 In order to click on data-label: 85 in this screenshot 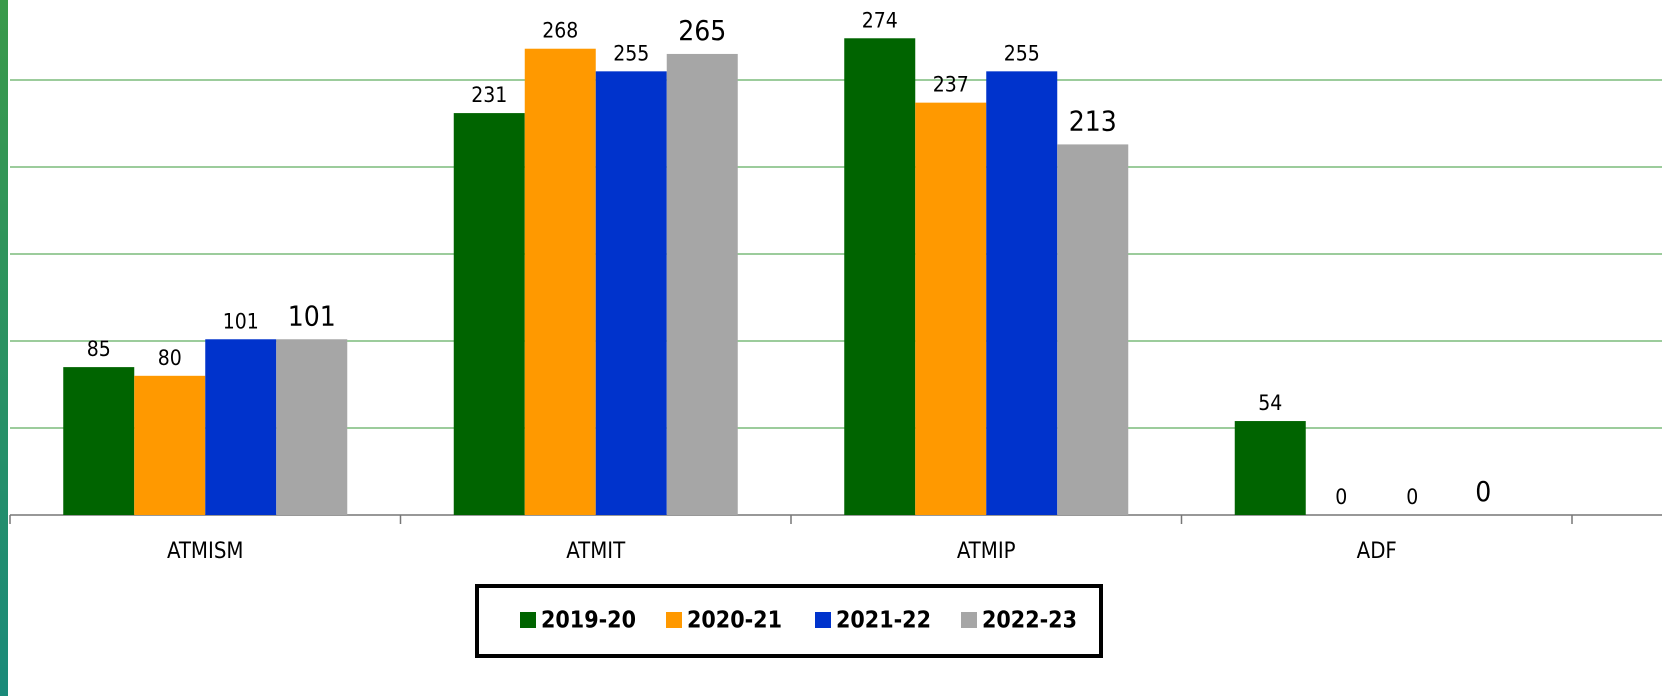, I will do `click(99, 349)`.